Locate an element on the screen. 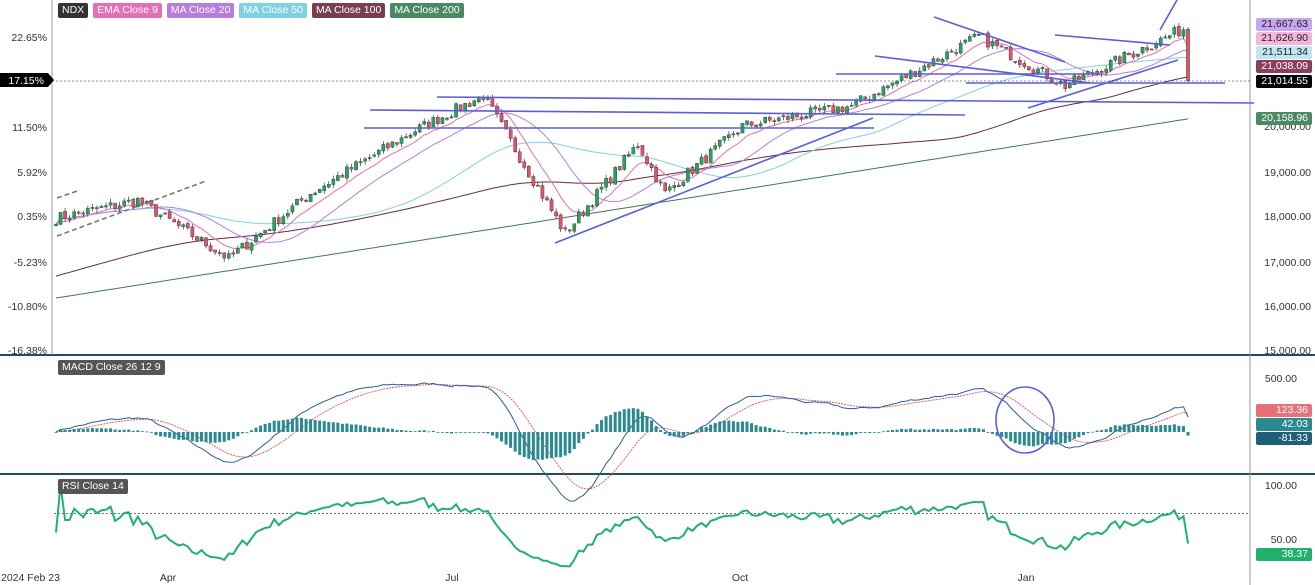 This screenshot has height=585, width=1315. legend-ma200: MA Close 200 is located at coordinates (427, 10).